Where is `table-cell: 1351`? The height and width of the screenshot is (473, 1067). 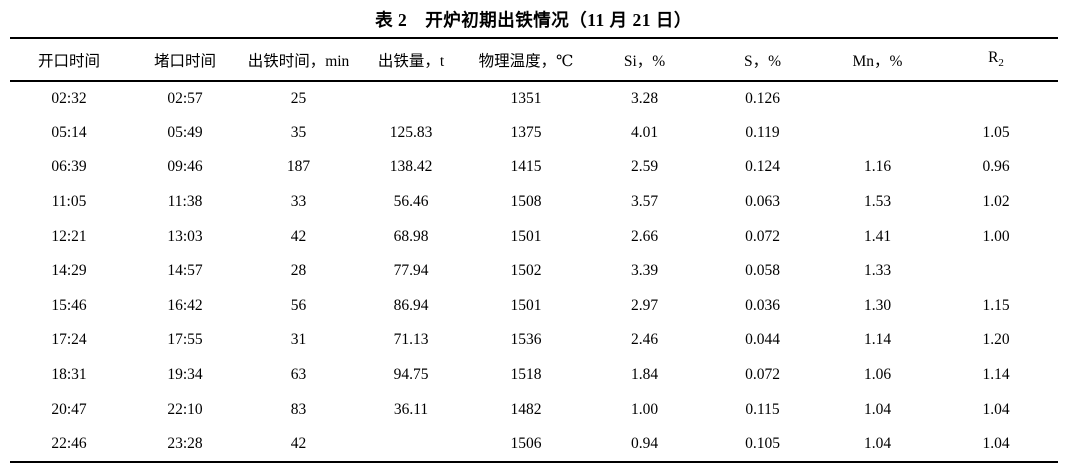
table-cell: 1351 is located at coordinates (526, 98).